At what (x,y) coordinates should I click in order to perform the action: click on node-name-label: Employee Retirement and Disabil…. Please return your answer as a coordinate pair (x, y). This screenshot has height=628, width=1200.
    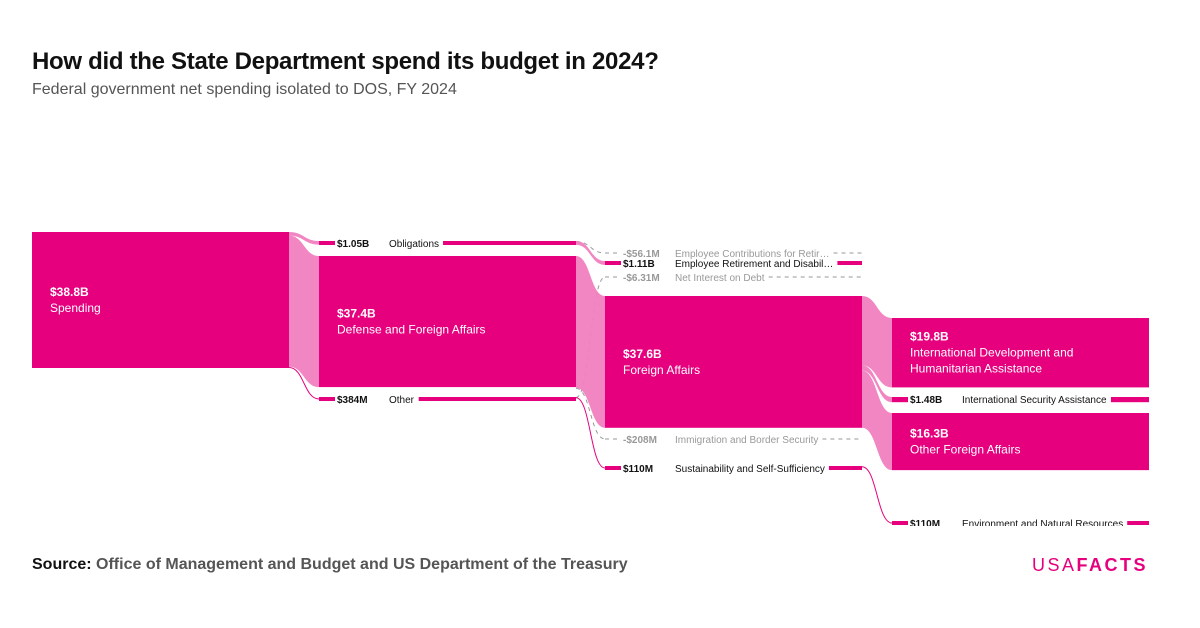
    Looking at the image, I should click on (754, 264).